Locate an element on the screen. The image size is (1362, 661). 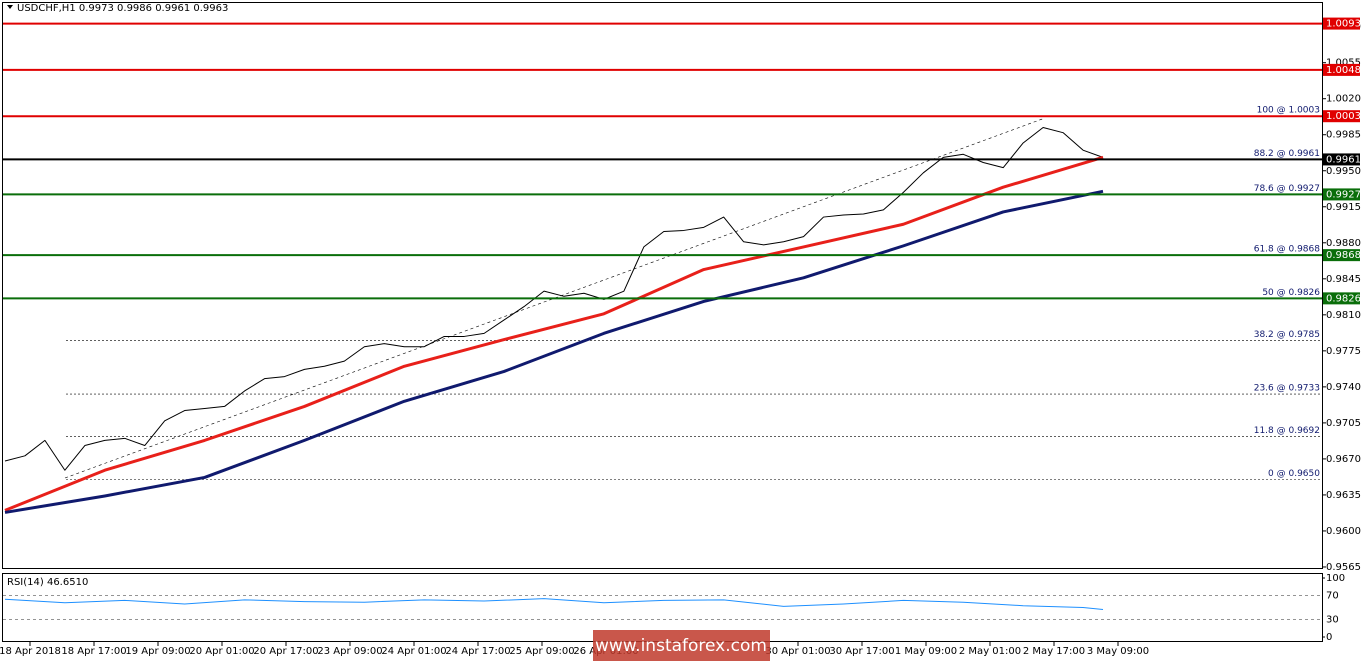
x-tick-label: 3 May 09:00 is located at coordinates (1118, 651).